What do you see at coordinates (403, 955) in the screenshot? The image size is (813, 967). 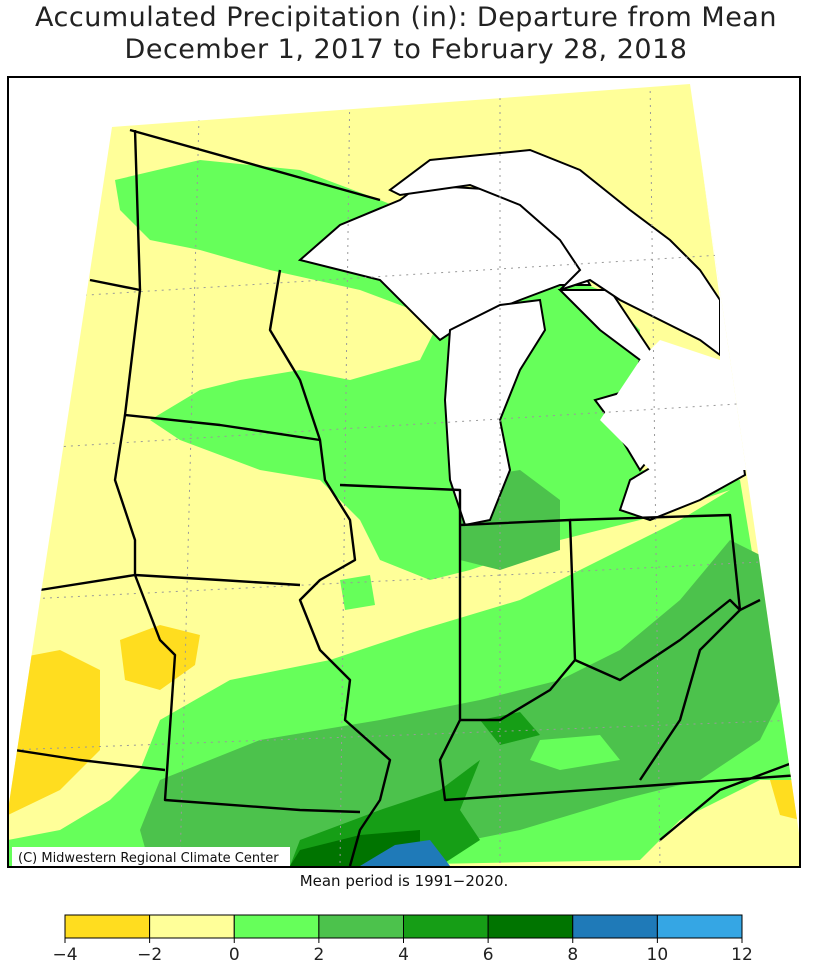 I see `colorbar-tick-label: 4` at bounding box center [403, 955].